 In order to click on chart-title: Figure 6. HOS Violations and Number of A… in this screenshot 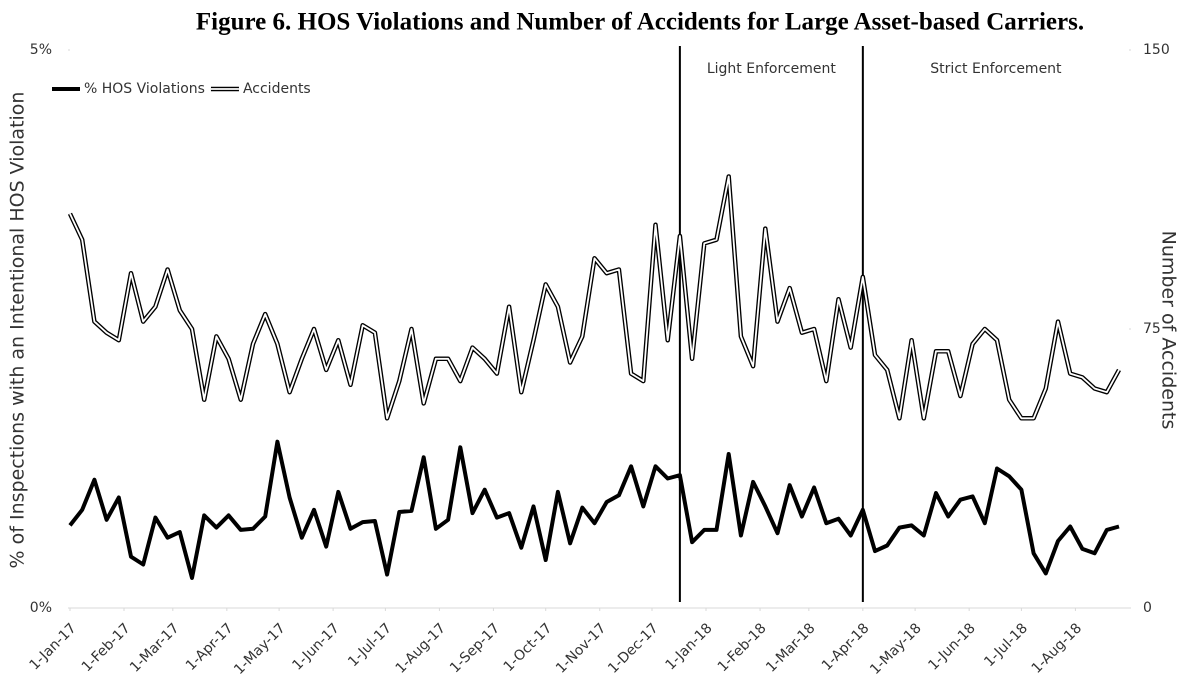, I will do `click(640, 22)`.